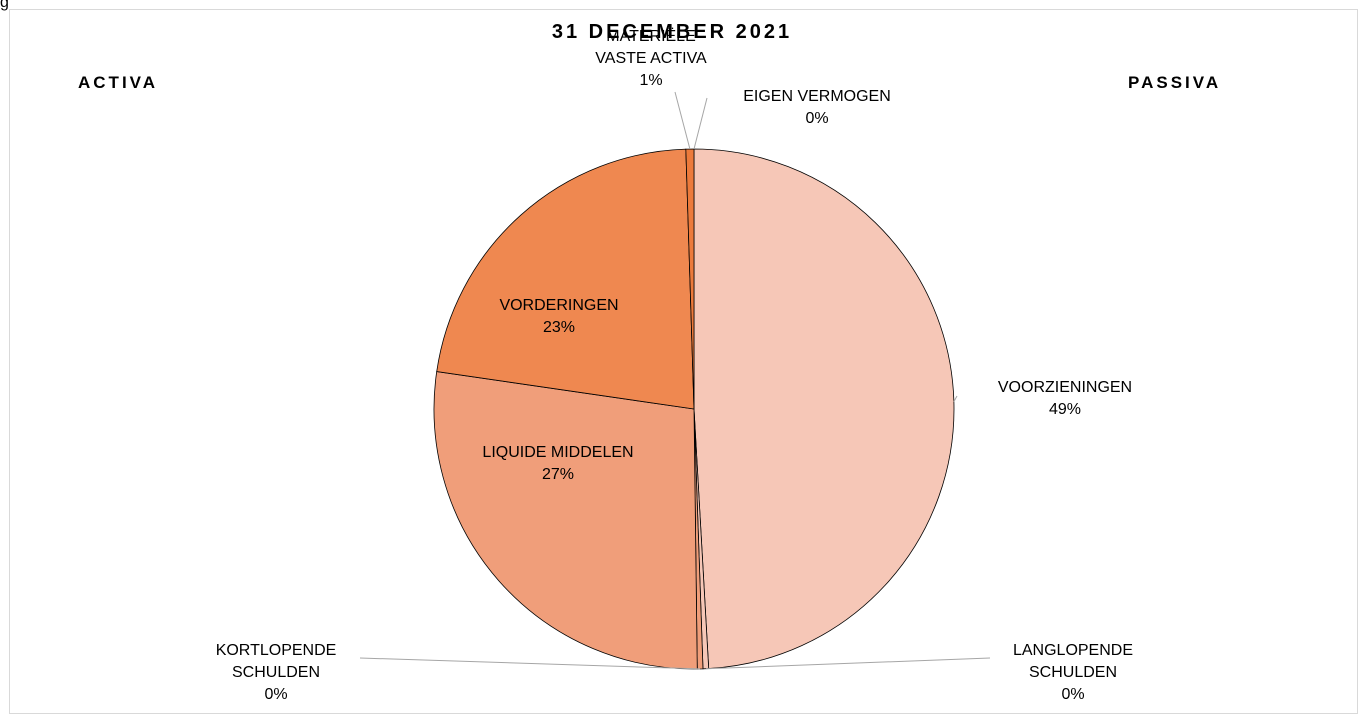 The height and width of the screenshot is (716, 1360). Describe the element at coordinates (558, 316) in the screenshot. I see `label-vorderingen: VORDERINGEN 23%` at that location.